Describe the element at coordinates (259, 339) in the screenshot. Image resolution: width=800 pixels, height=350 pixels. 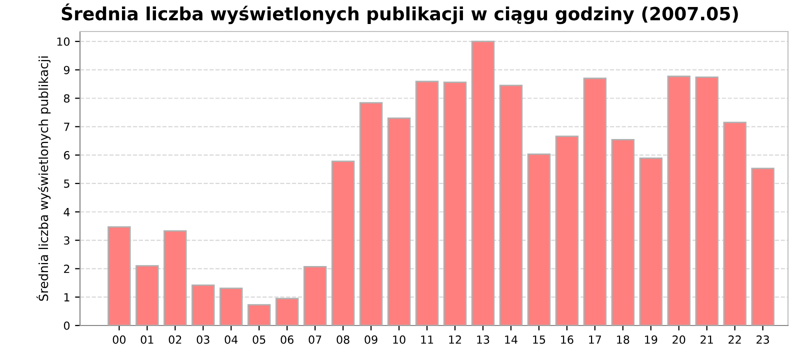
I see `x-tick-label: 05` at that location.